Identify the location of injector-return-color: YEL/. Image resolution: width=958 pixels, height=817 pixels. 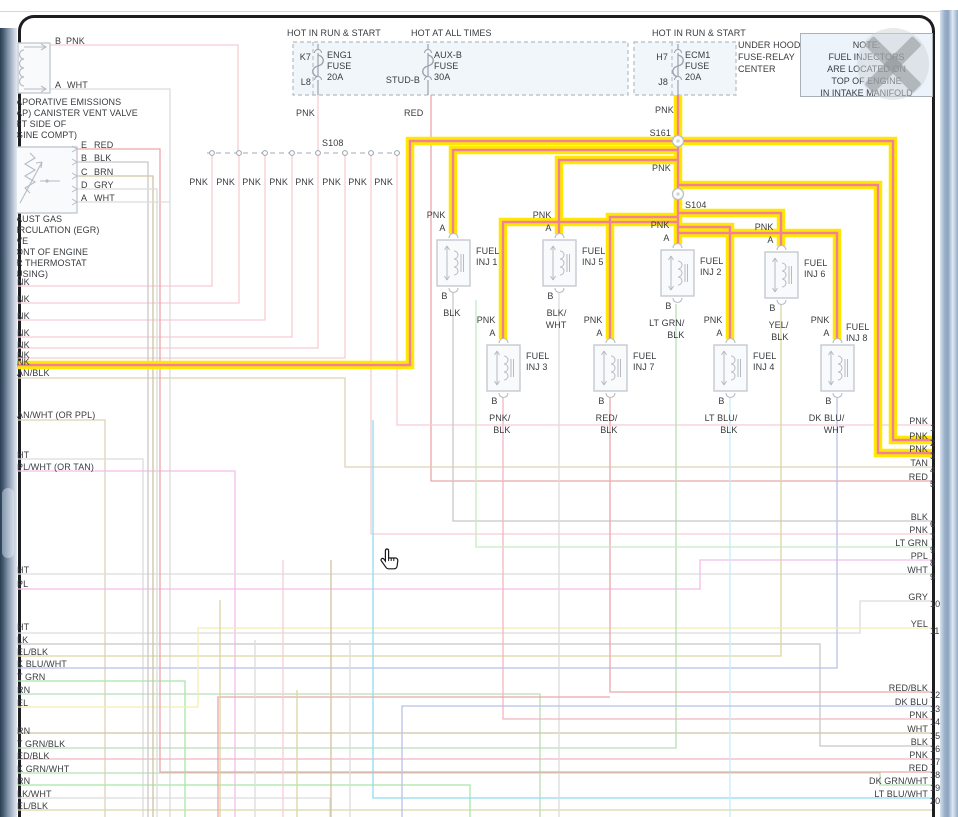
(778, 325).